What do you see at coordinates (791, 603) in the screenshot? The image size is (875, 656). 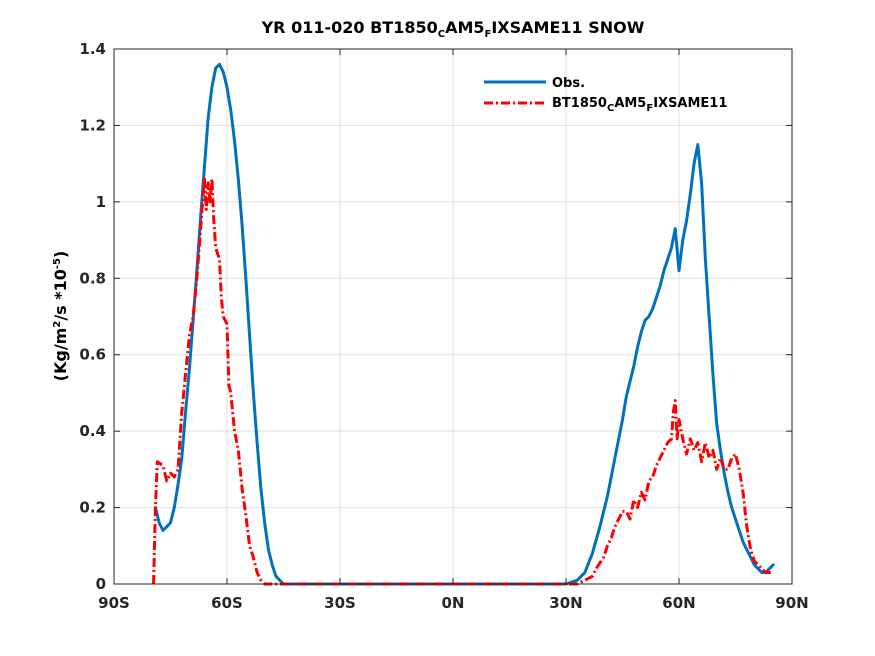 I see `x-tick-label: 90N` at bounding box center [791, 603].